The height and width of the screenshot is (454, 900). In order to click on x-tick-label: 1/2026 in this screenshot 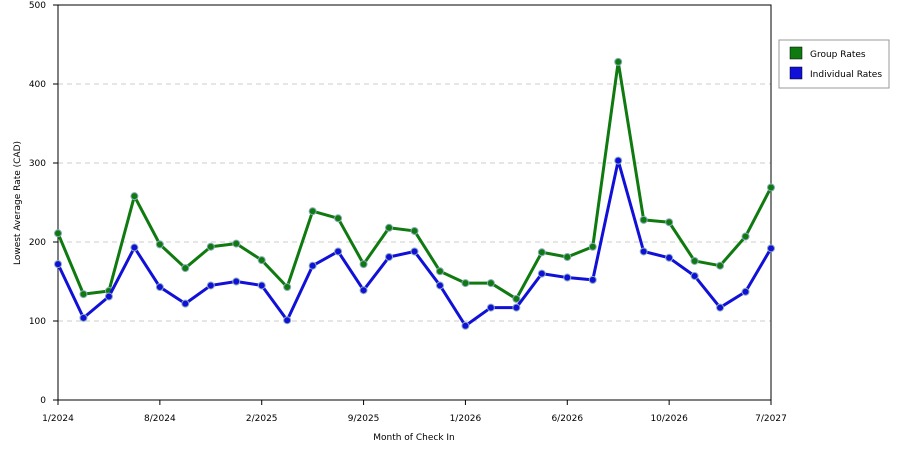, I will do `click(466, 419)`.